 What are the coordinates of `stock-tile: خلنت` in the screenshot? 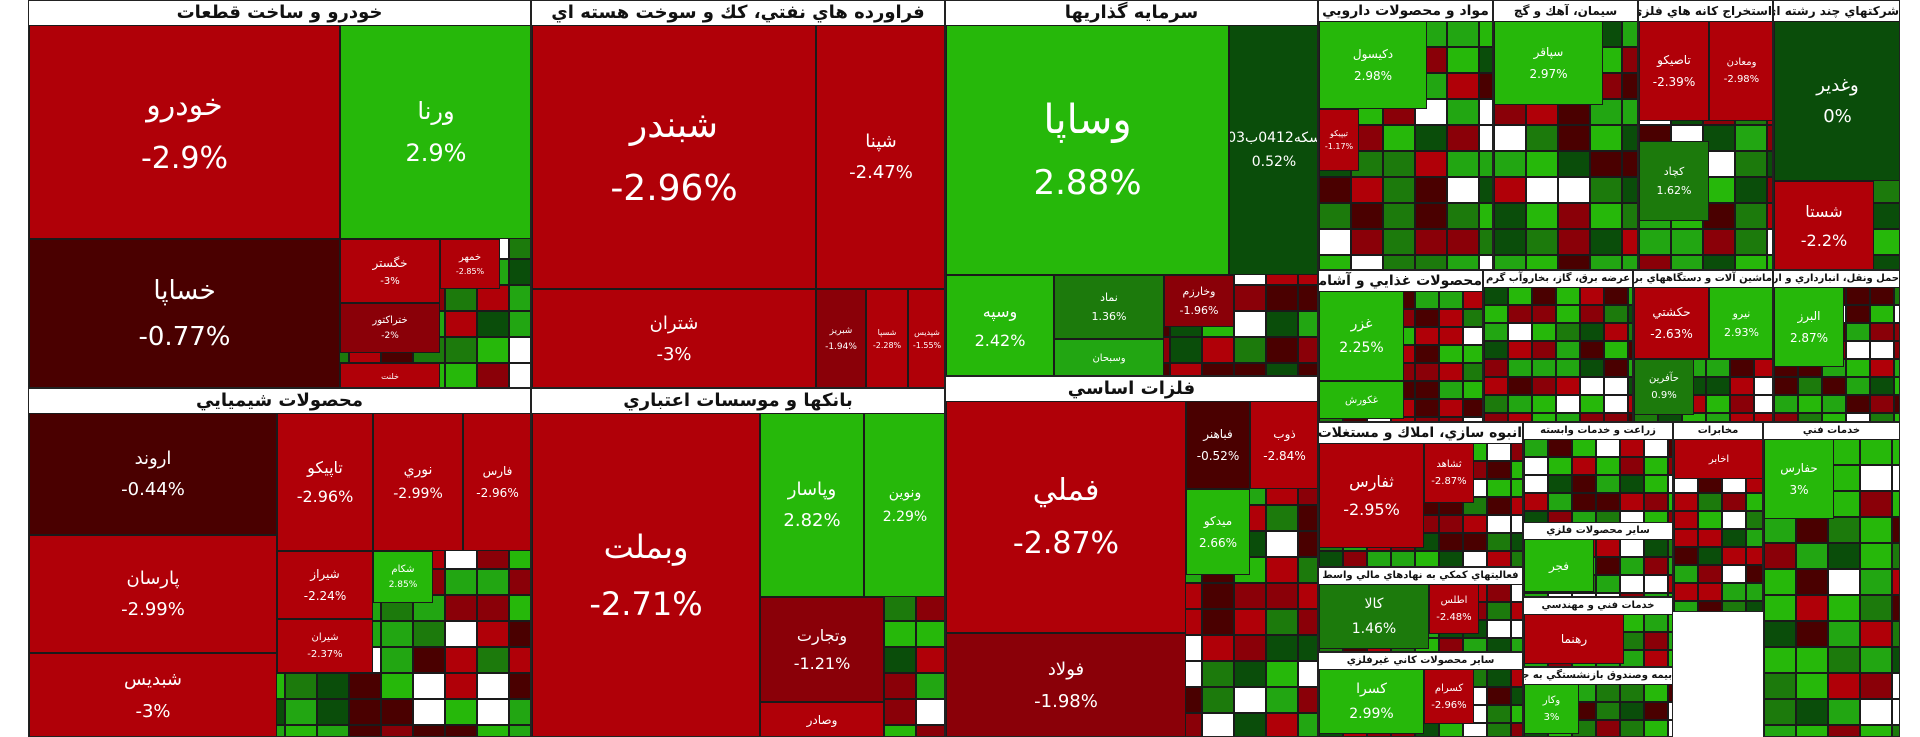 It's located at (390, 375).